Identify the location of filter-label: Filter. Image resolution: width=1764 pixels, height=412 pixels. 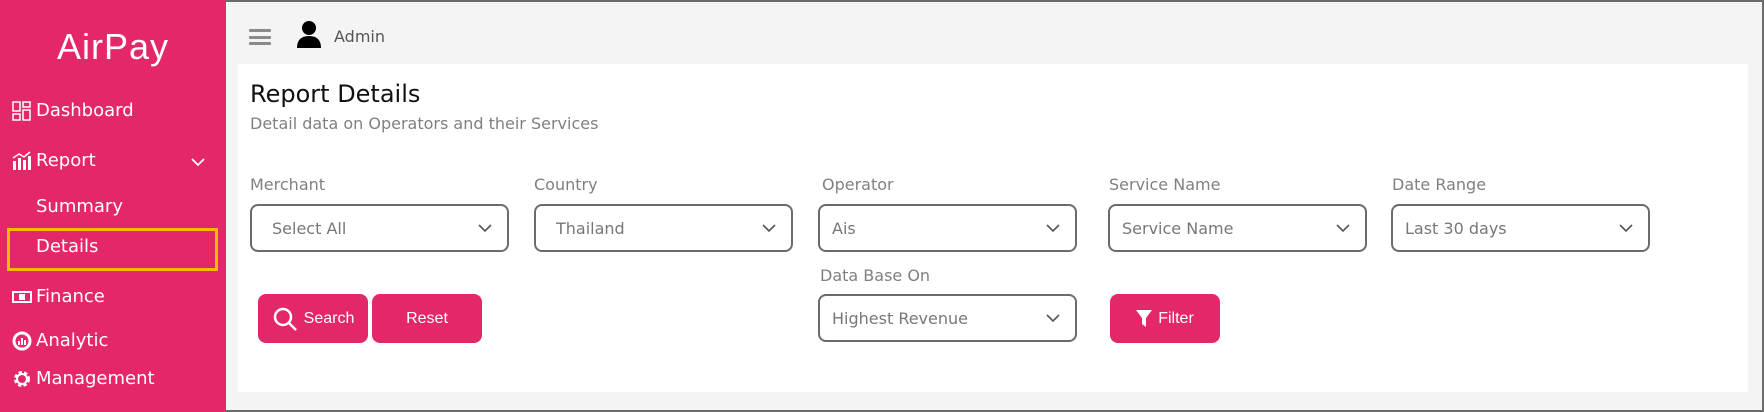
(1176, 318).